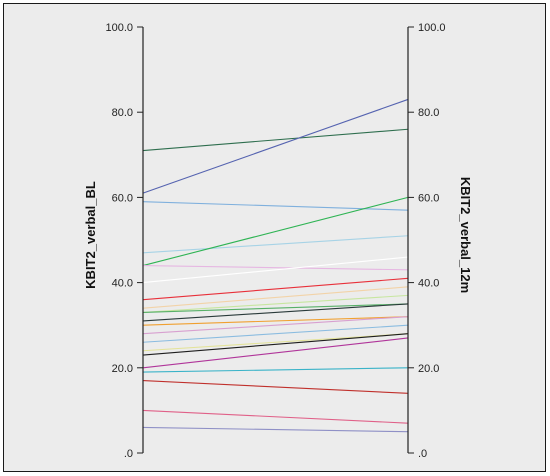  What do you see at coordinates (465, 235) in the screenshot?
I see `right-axis-label: KBIT2_verbal_12m` at bounding box center [465, 235].